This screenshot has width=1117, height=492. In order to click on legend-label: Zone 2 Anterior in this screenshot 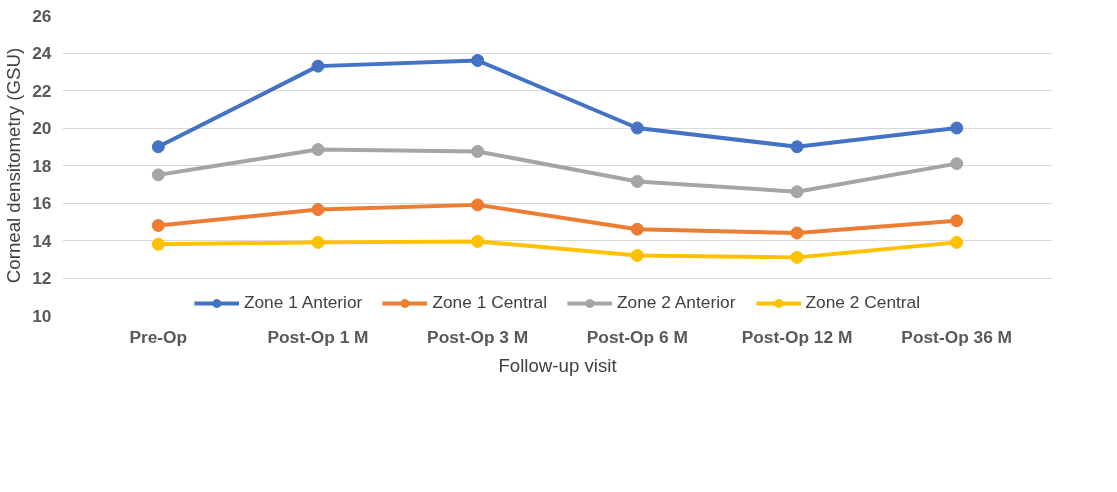, I will do `click(676, 302)`.